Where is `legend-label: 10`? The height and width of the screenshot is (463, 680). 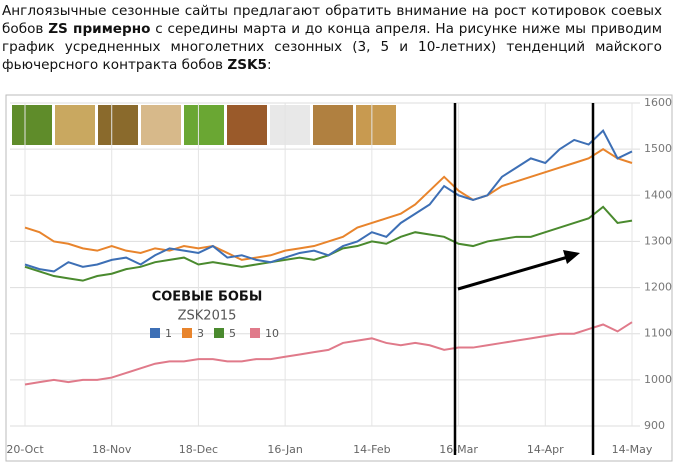
legend-label: 10 is located at coordinates (272, 333).